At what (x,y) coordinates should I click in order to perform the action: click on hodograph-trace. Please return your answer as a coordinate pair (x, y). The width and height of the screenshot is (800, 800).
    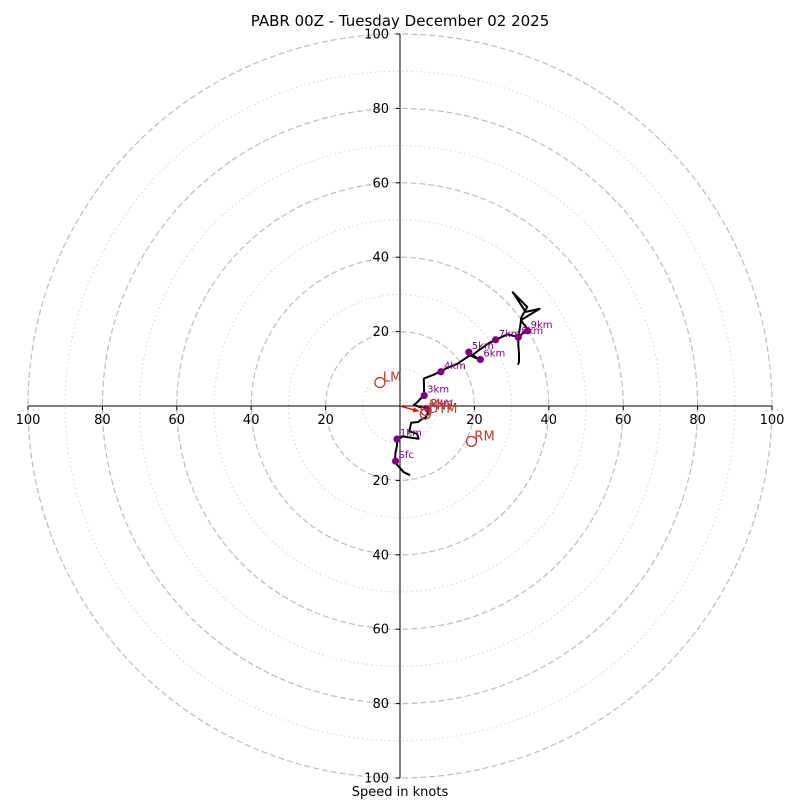
    Looking at the image, I should click on (467, 383).